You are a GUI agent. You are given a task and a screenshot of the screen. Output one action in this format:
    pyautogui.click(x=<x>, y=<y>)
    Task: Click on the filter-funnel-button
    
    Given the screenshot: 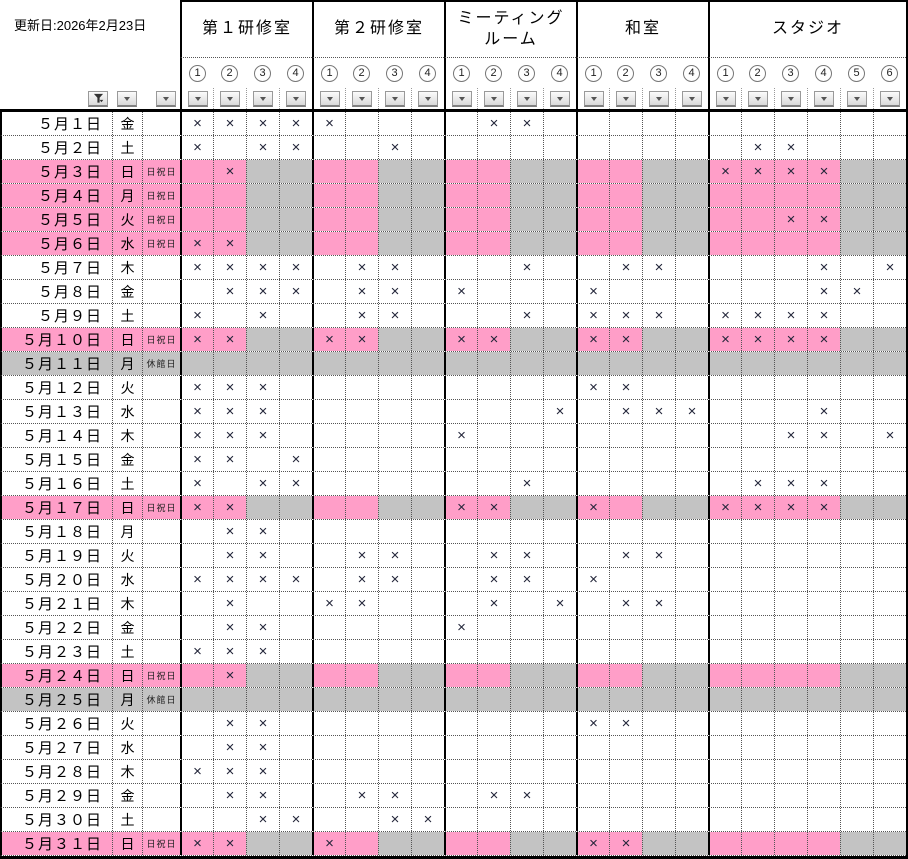 What is the action you would take?
    pyautogui.click(x=98, y=99)
    